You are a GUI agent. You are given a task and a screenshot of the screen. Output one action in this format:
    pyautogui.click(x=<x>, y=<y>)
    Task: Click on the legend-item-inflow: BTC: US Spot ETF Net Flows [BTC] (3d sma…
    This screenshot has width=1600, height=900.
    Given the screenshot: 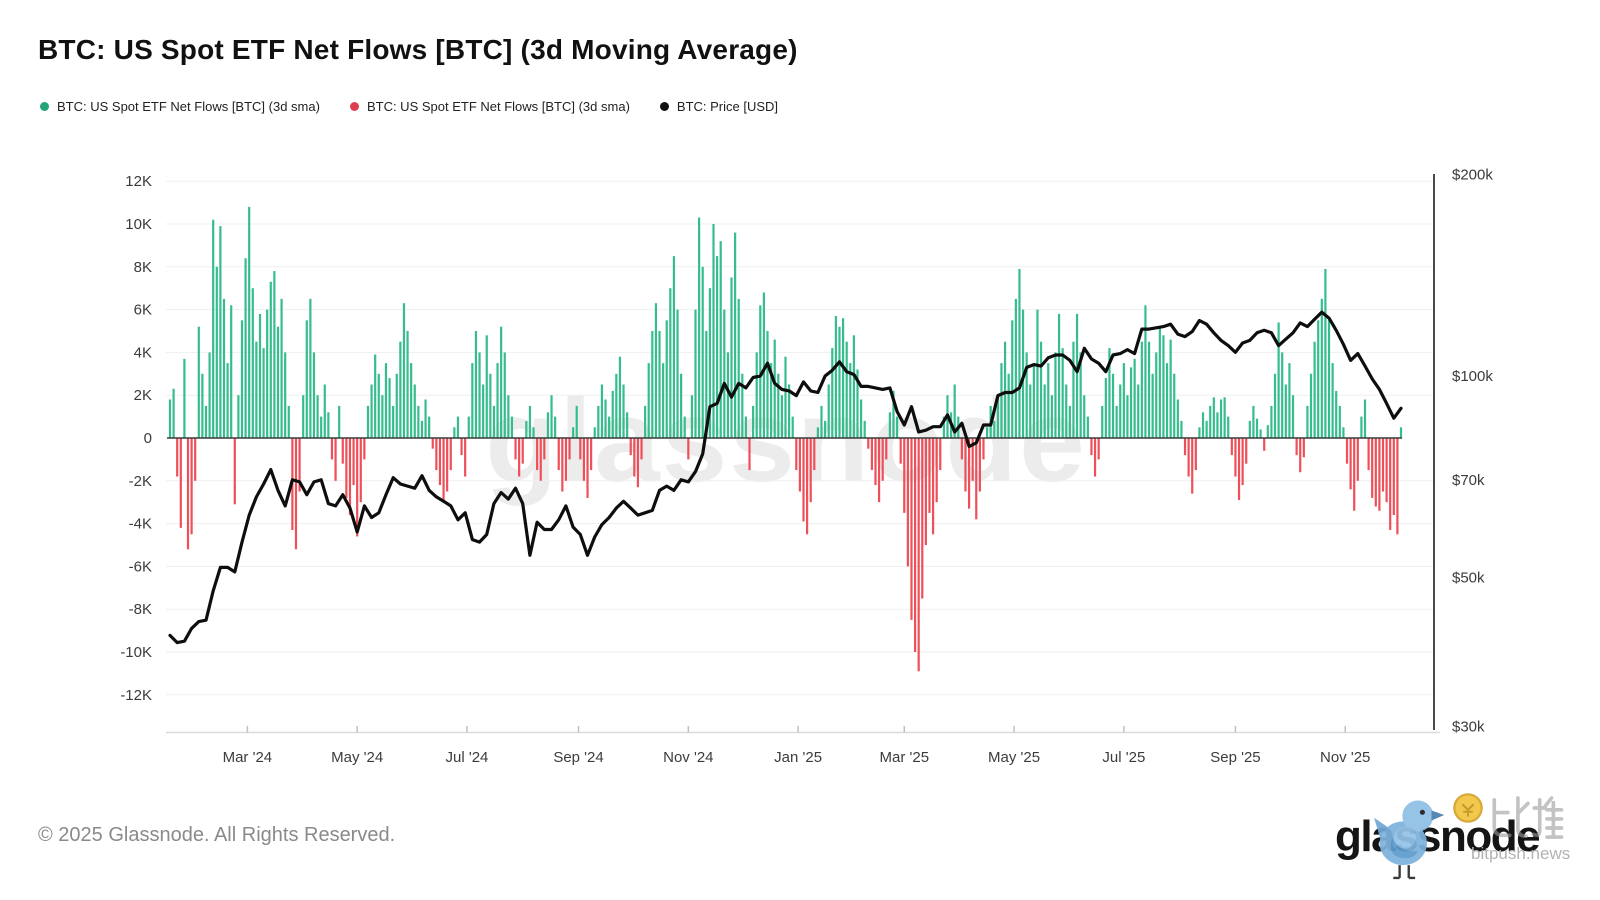 What is the action you would take?
    pyautogui.click(x=180, y=106)
    